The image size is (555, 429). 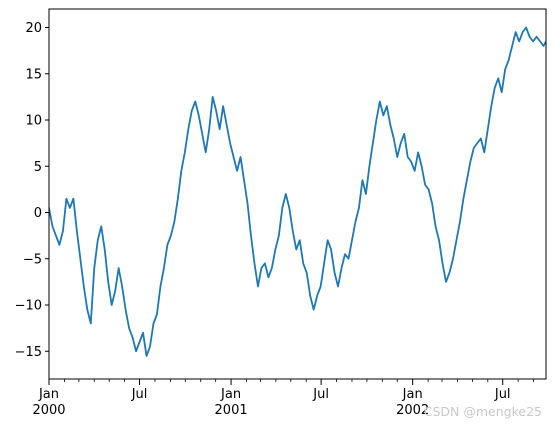 What do you see at coordinates (28, 306) in the screenshot?
I see `y-tick-label: −10` at bounding box center [28, 306].